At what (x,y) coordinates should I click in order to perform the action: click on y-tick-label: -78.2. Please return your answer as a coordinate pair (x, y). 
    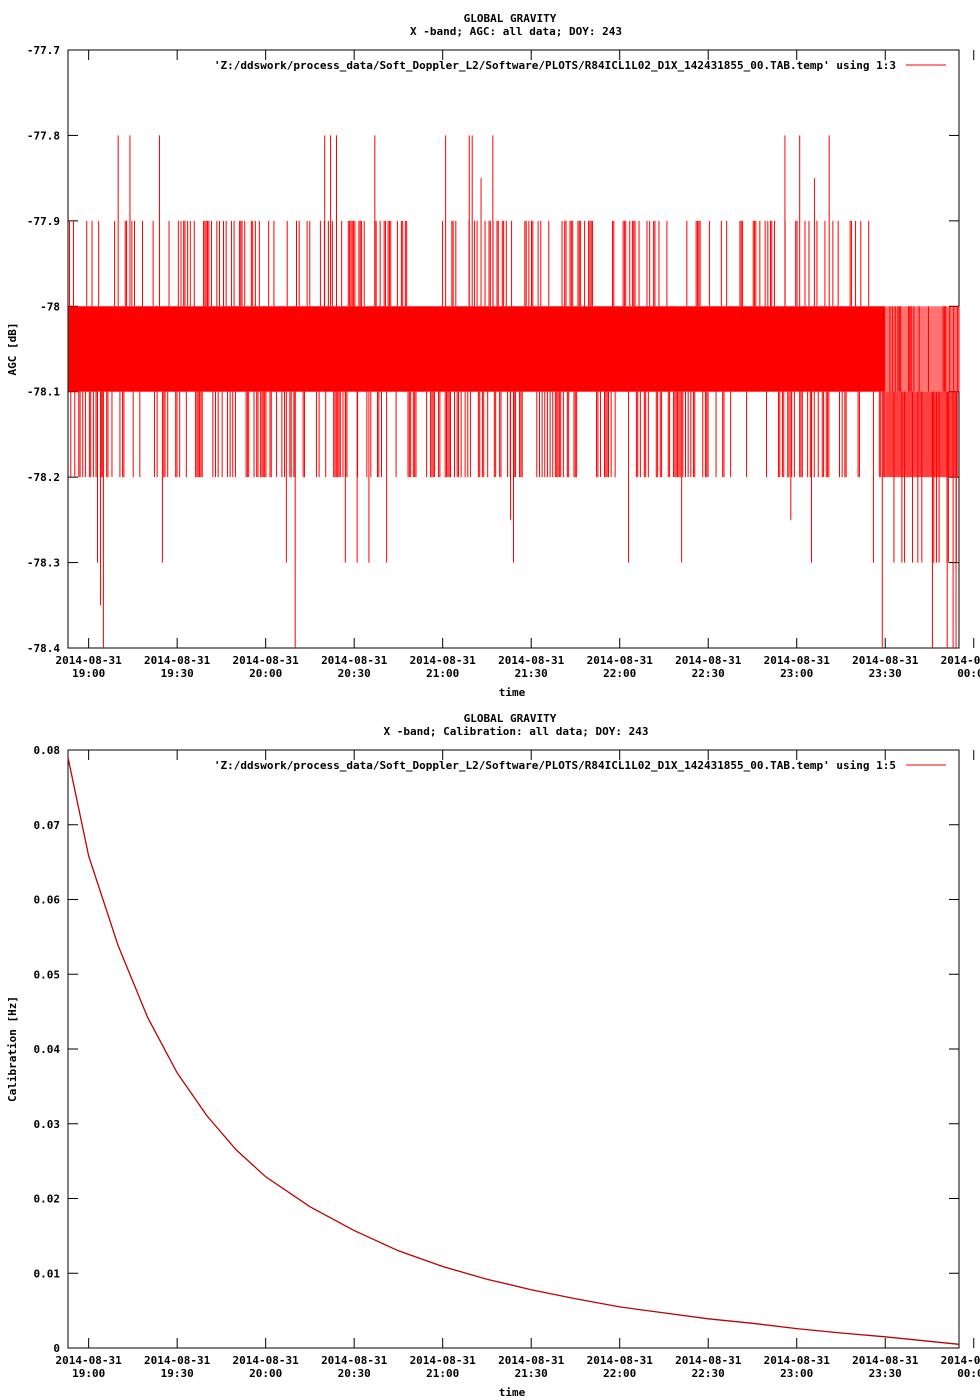
    Looking at the image, I should click on (43, 477).